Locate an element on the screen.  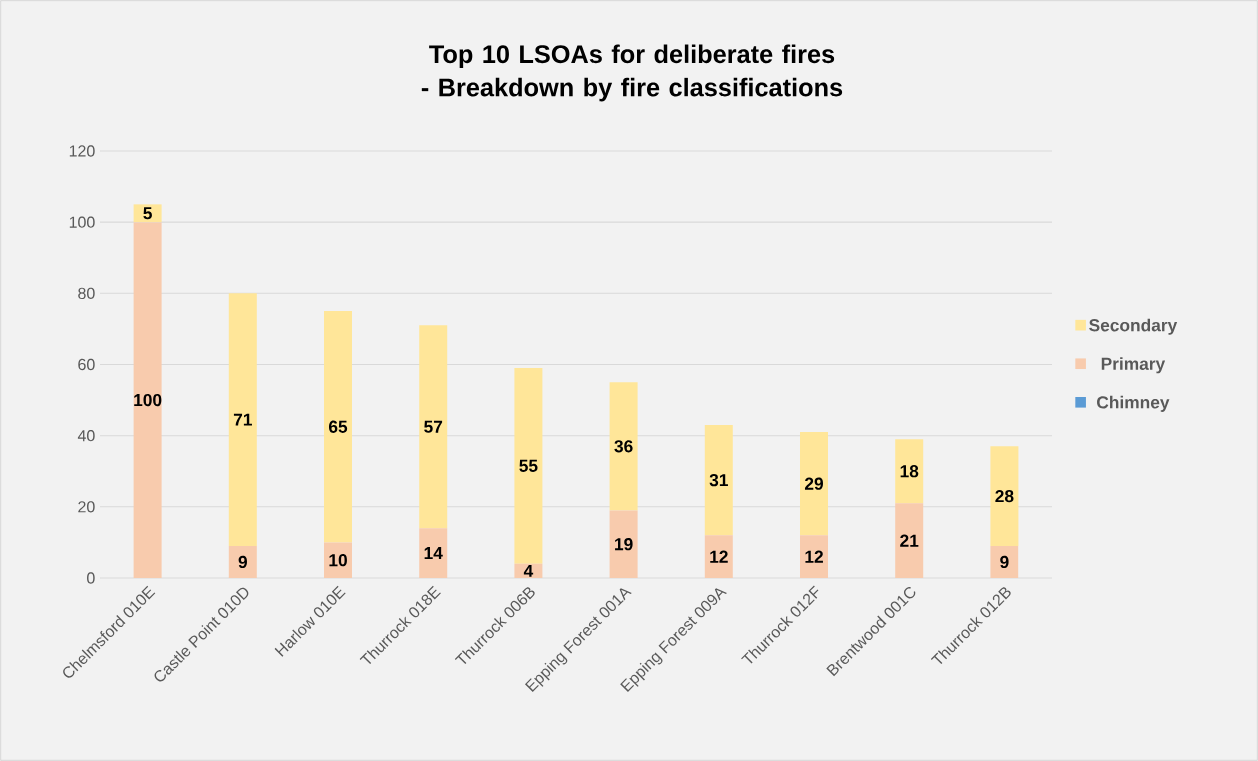
data-label: 19 is located at coordinates (624, 544).